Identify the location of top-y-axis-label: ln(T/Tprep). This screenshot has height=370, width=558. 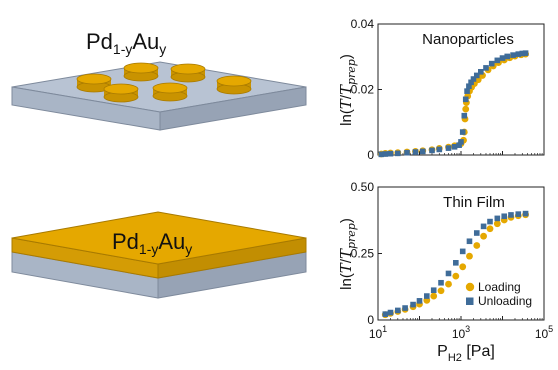
(347, 90).